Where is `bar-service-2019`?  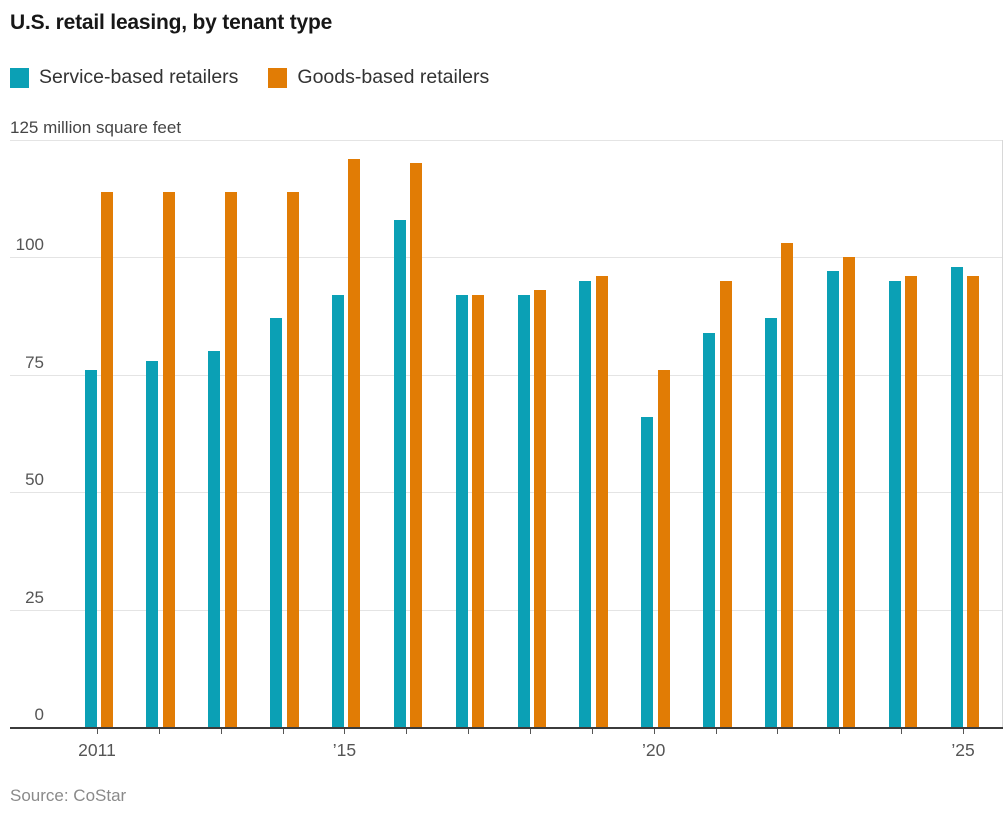
bar-service-2019 is located at coordinates (585, 503).